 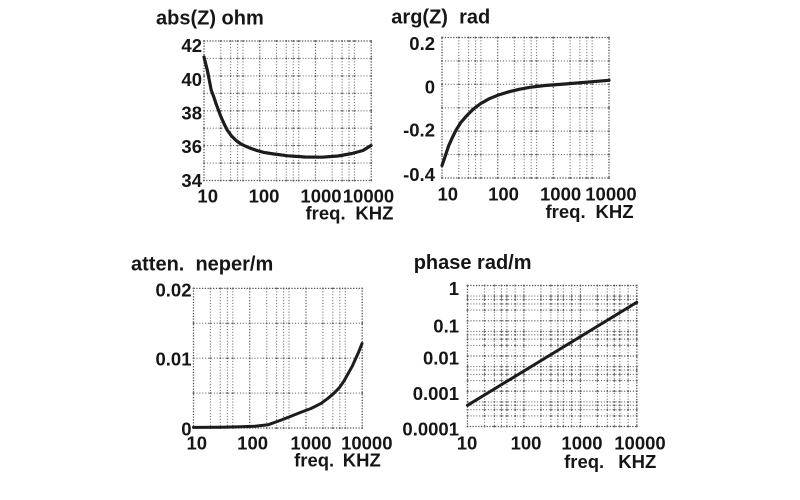 What do you see at coordinates (202, 264) in the screenshot?
I see `svg-text: atten. neper/m` at bounding box center [202, 264].